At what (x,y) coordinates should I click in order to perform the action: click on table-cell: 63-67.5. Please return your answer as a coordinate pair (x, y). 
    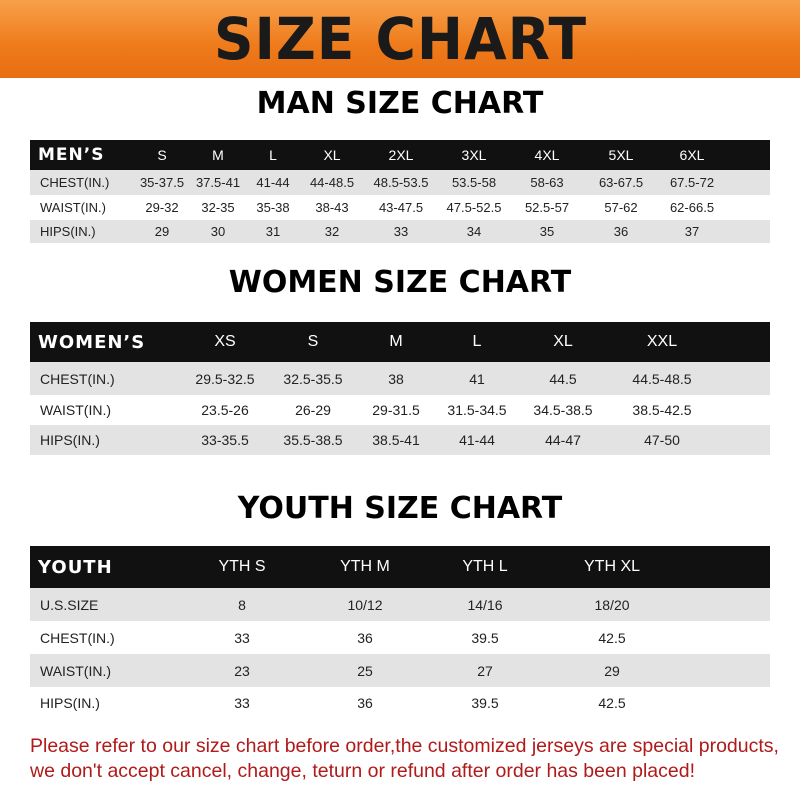
    Looking at the image, I should click on (621, 182).